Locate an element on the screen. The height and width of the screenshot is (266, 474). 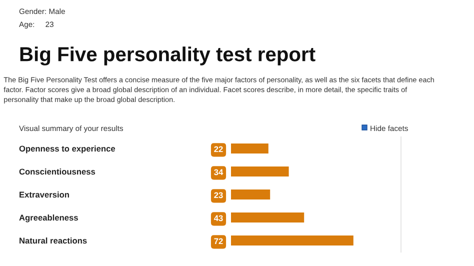
y-tick-label: Agreeableness is located at coordinates (48, 218).